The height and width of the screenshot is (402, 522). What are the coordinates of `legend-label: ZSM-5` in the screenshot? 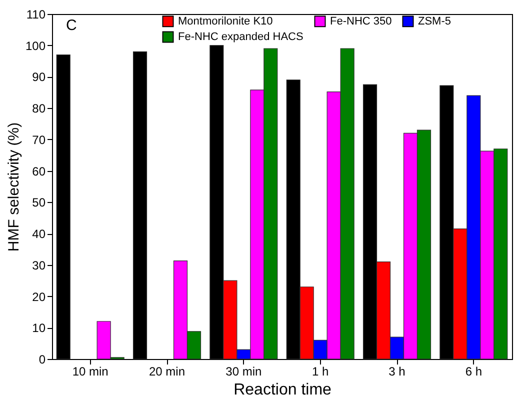 It's located at (434, 21).